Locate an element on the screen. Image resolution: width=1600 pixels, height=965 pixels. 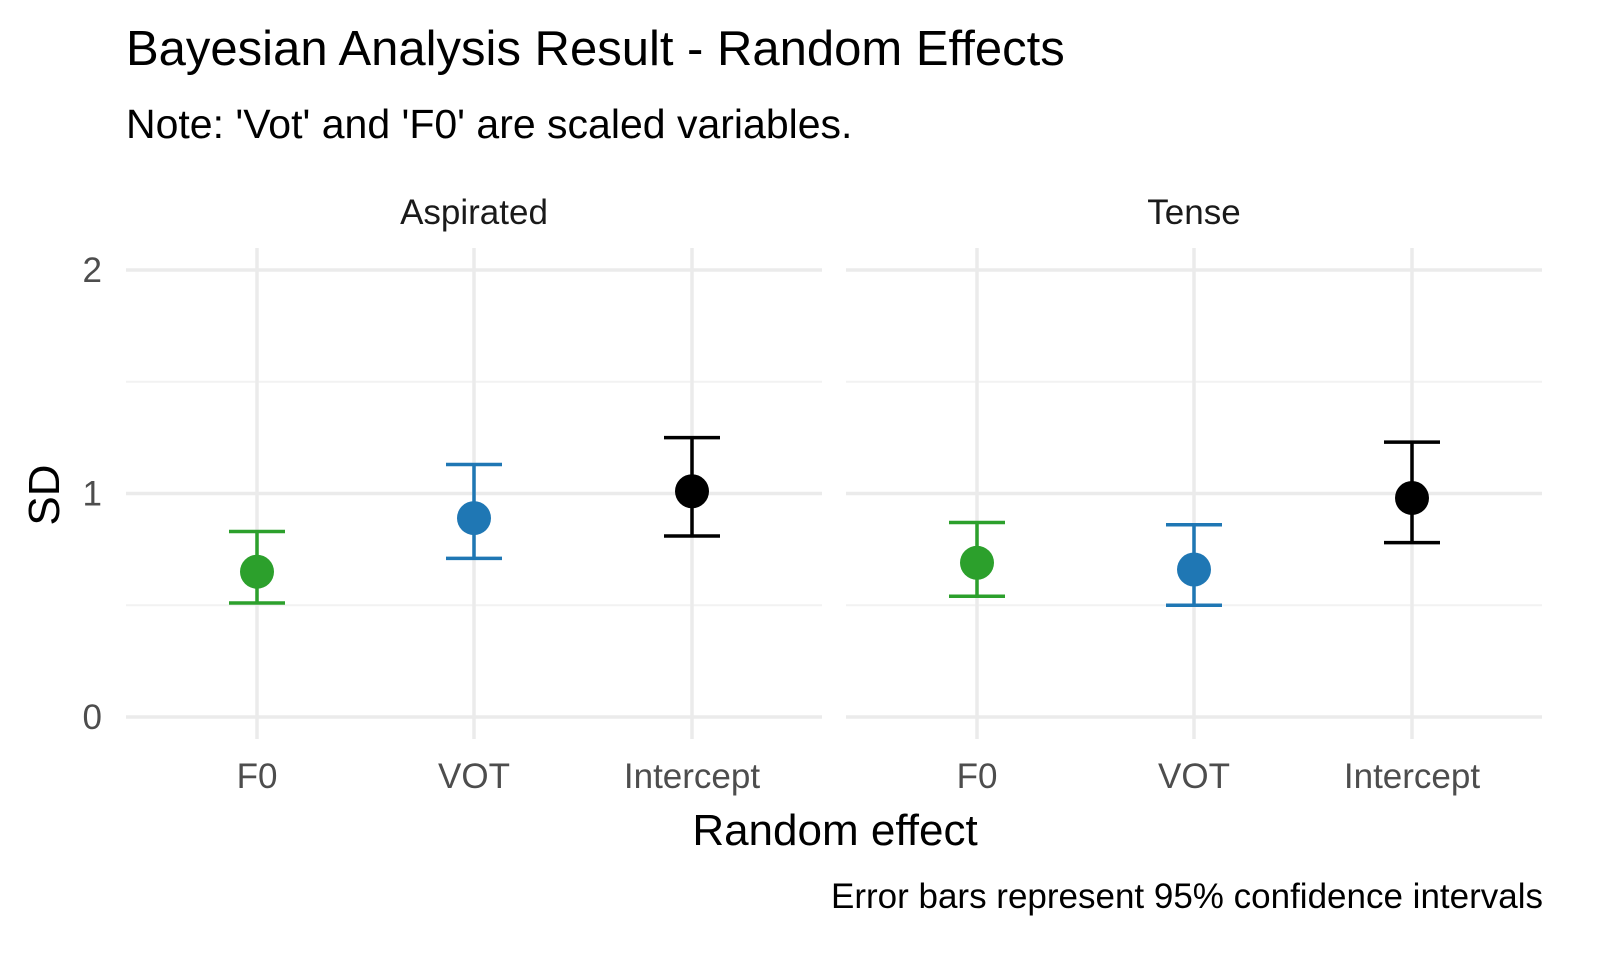
y-tick-label: 2 is located at coordinates (92, 270).